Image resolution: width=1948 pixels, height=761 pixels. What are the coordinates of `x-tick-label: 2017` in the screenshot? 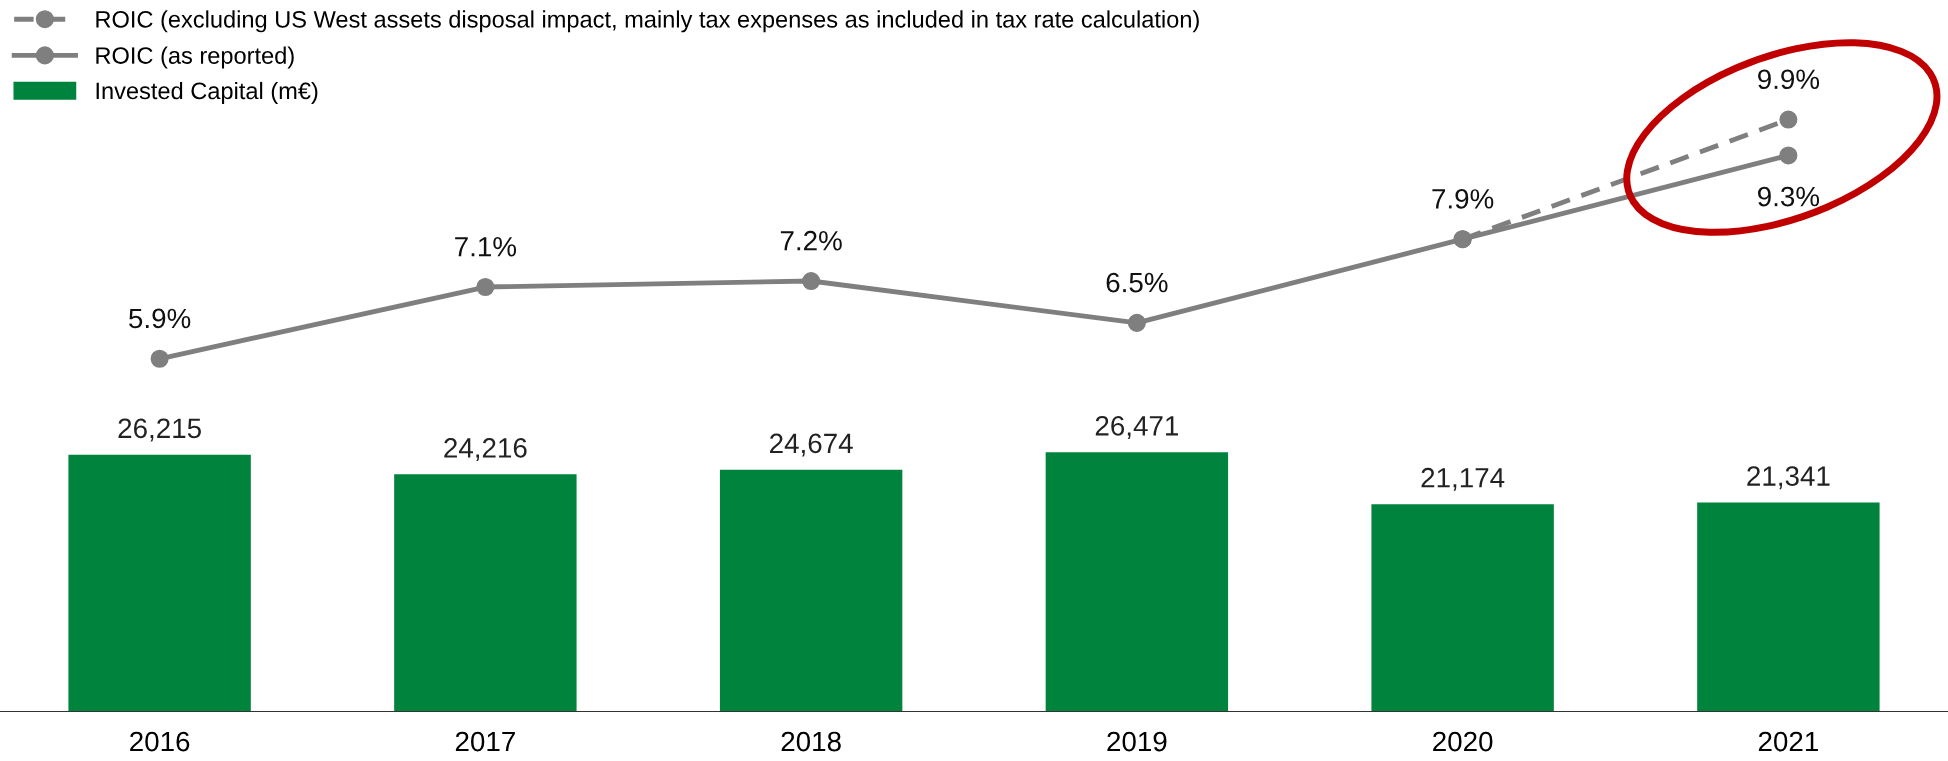 It's located at (485, 741).